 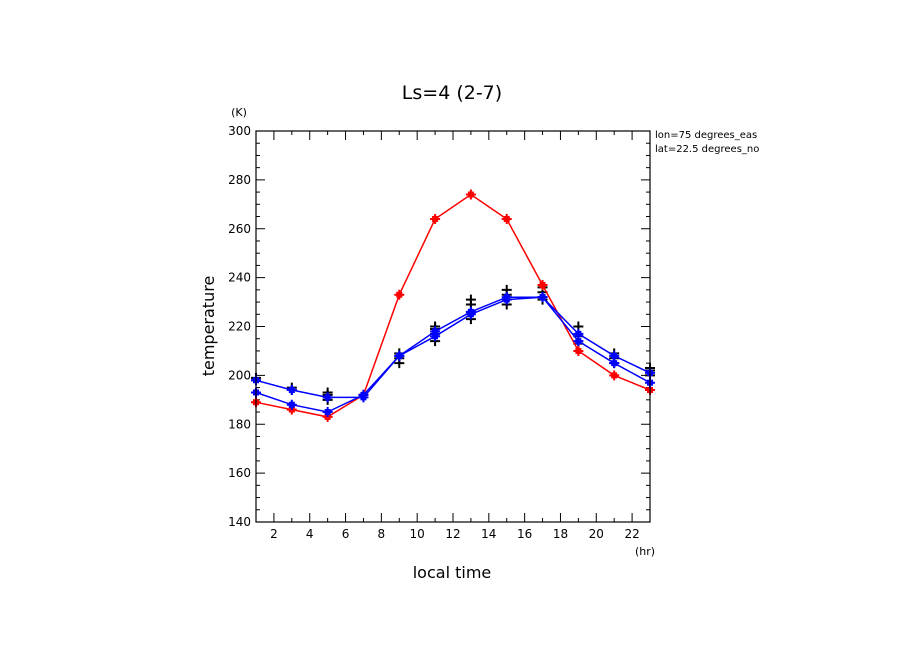 What do you see at coordinates (274, 534) in the screenshot?
I see `x-tick-label: 2` at bounding box center [274, 534].